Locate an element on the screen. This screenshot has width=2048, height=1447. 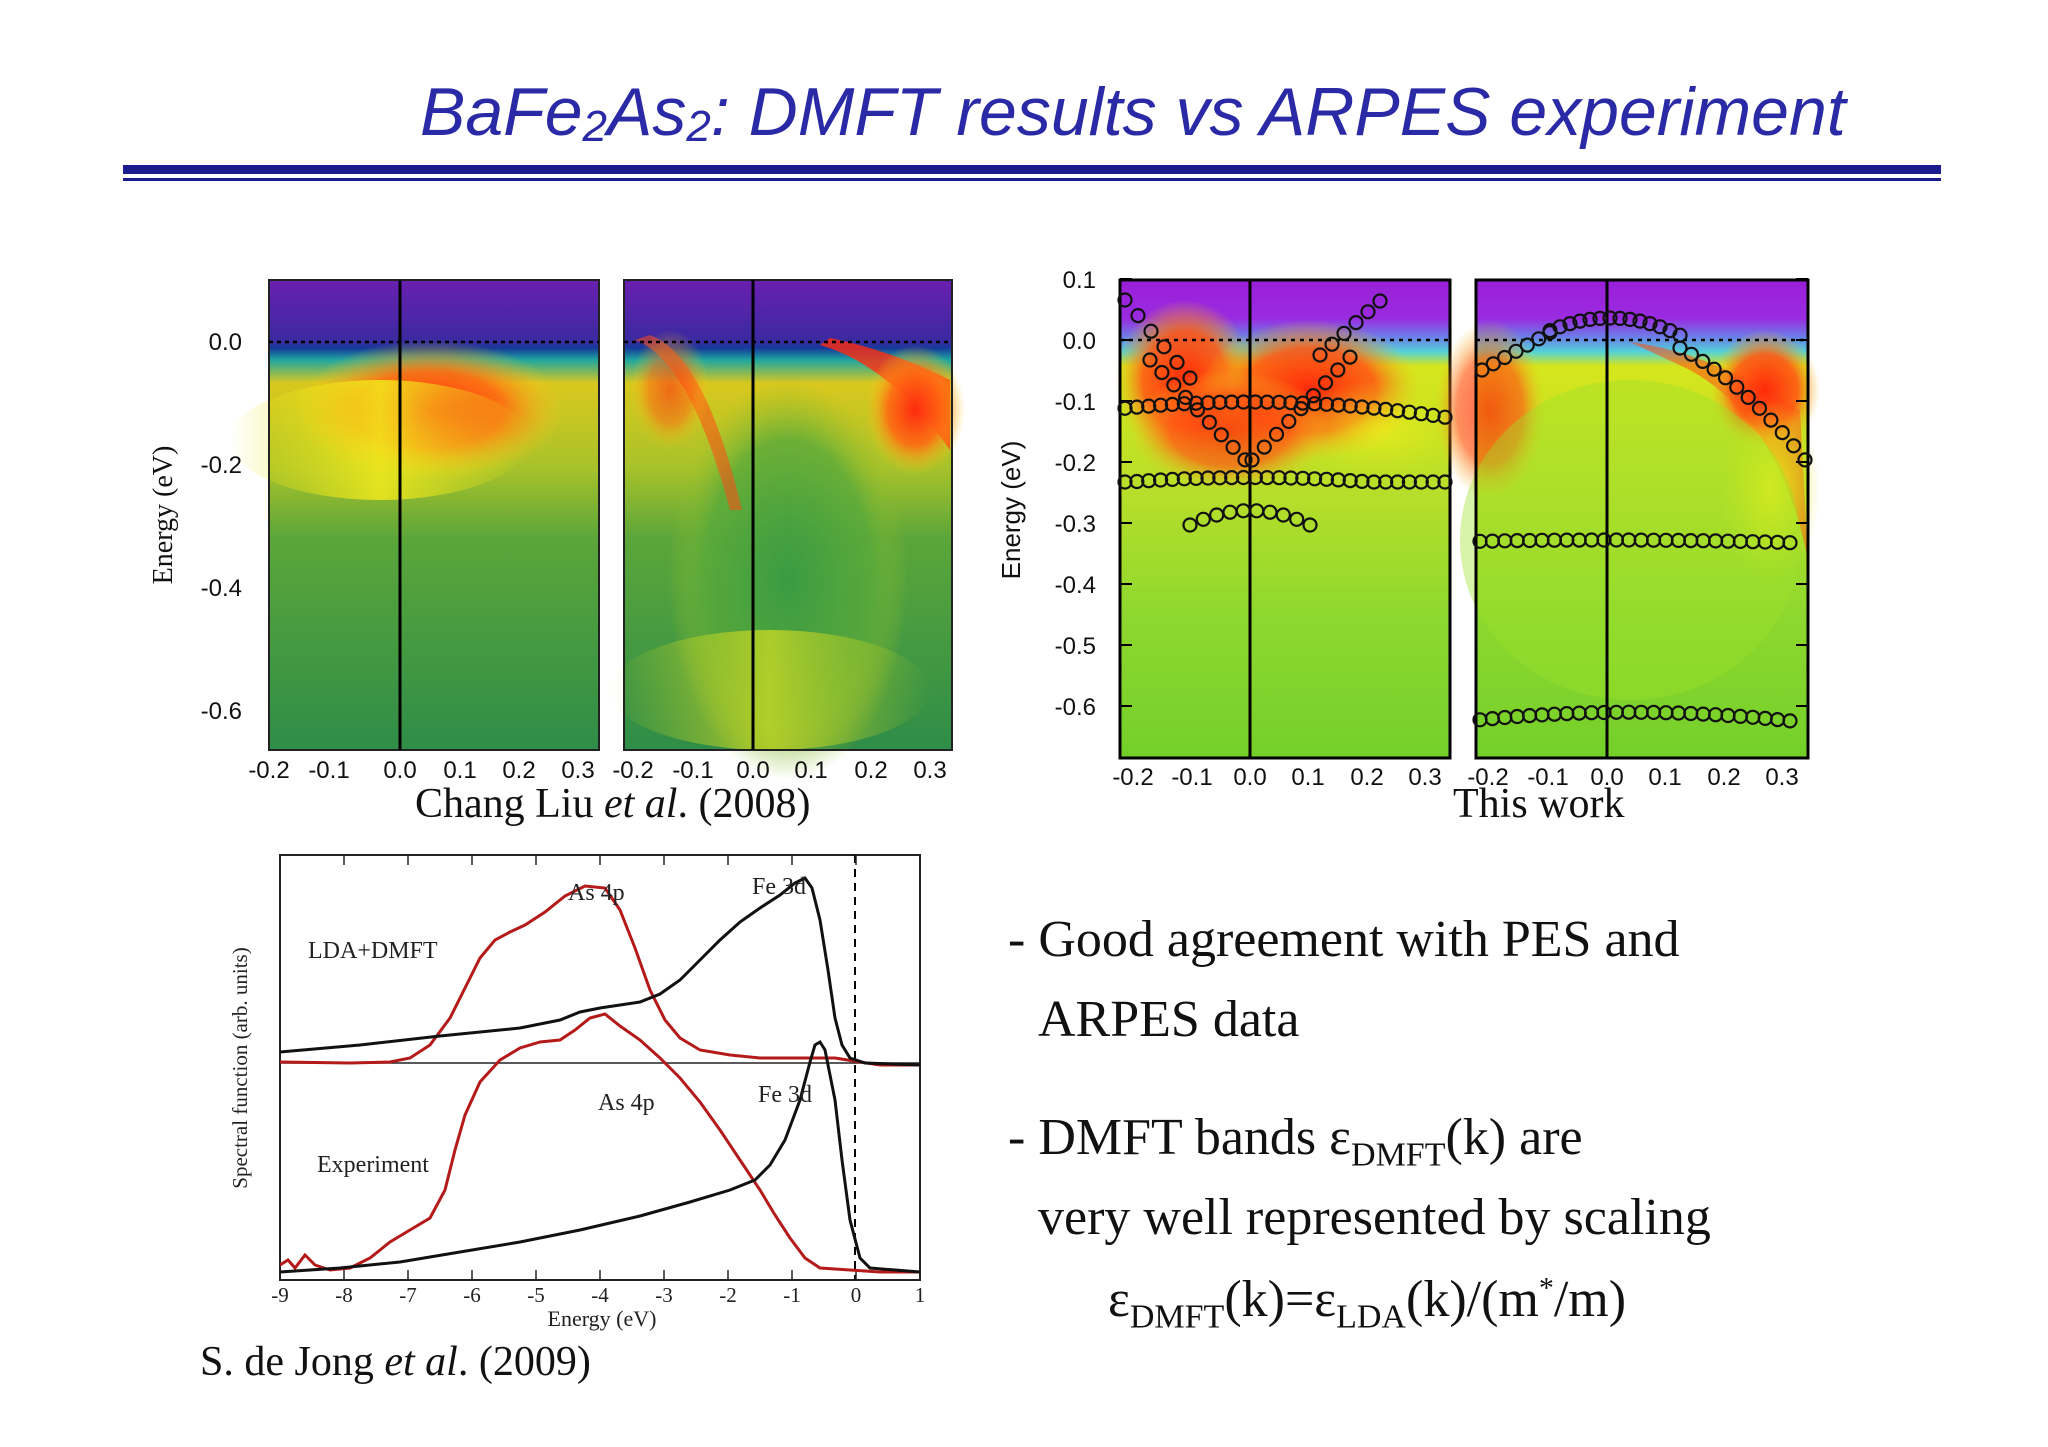
right-ytick-label: 0.1 is located at coordinates (1079, 280).